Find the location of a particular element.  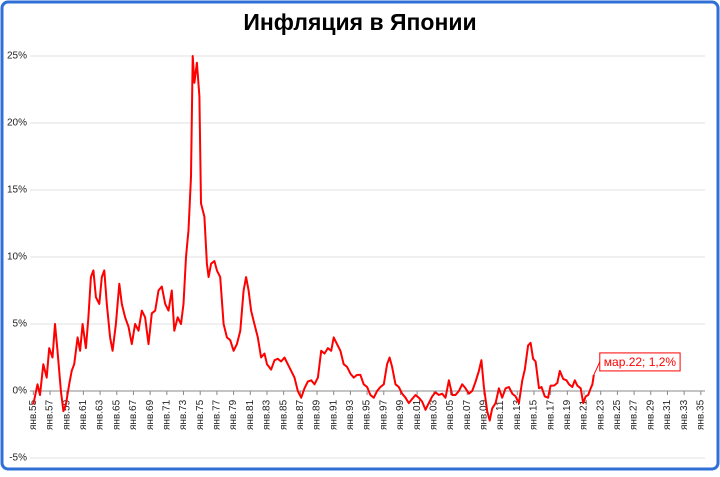

x-tick-label: янв.07 is located at coordinates (467, 414).